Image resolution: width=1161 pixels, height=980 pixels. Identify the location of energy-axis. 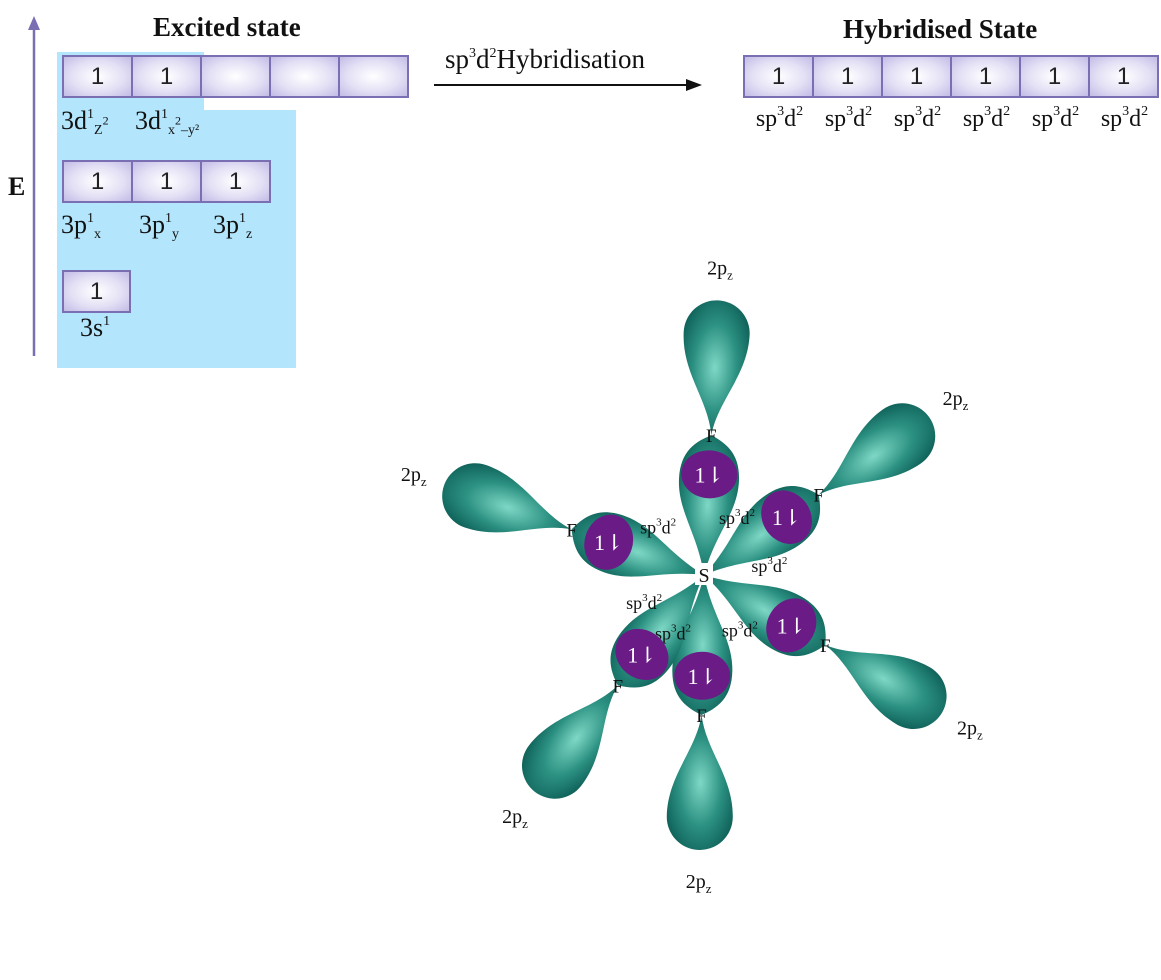
(34, 186).